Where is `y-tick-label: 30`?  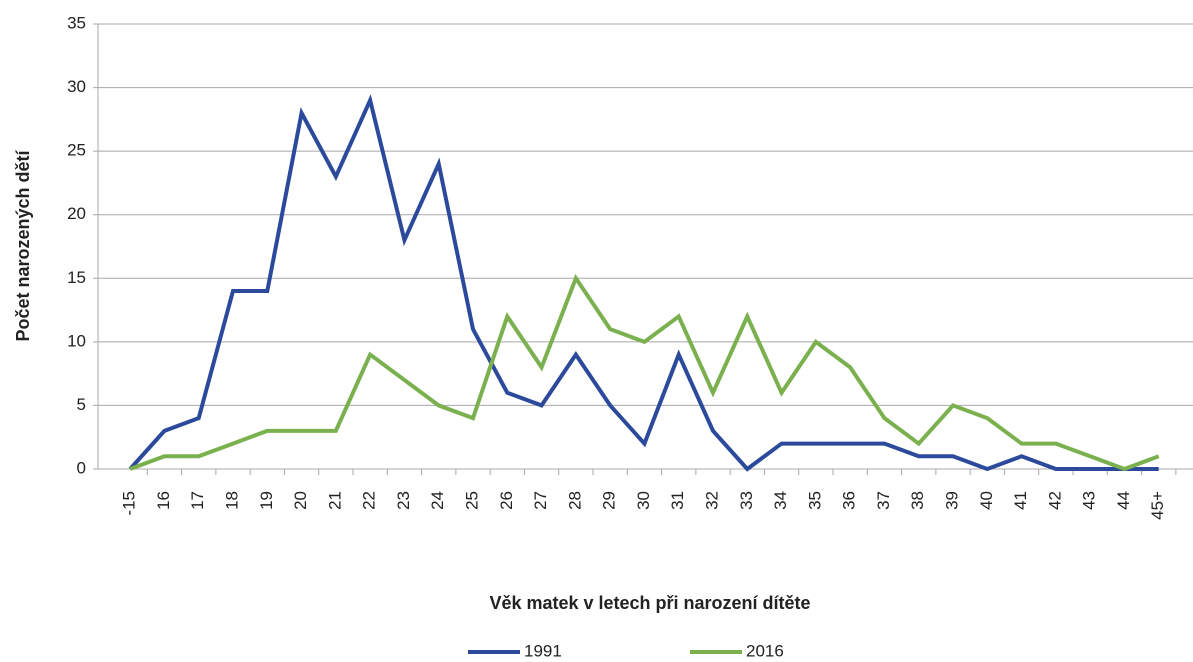
y-tick-label: 30 is located at coordinates (76, 86).